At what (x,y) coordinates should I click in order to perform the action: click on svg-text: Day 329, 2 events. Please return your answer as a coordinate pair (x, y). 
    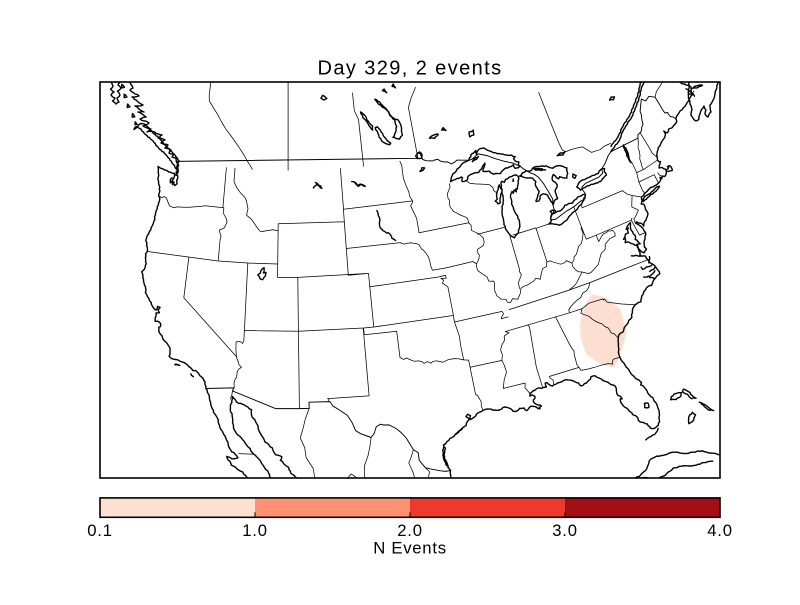
    Looking at the image, I should click on (409, 69).